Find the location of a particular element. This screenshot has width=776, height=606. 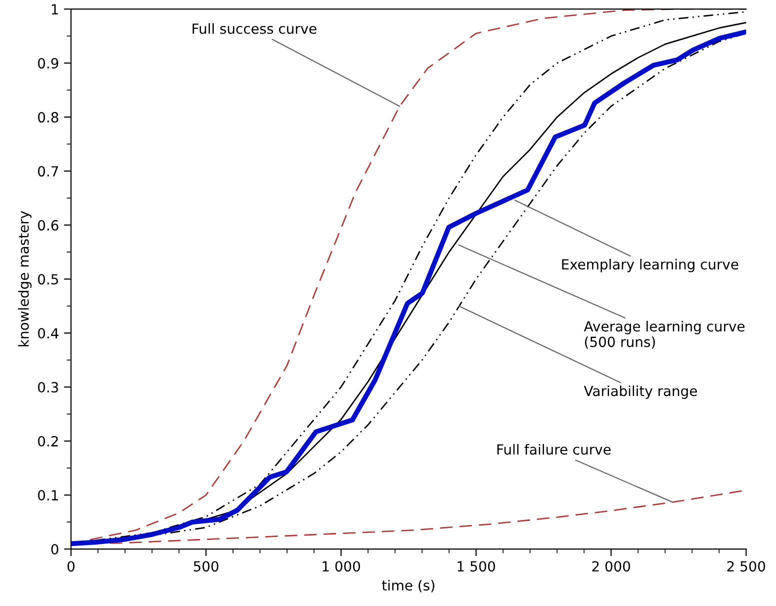

annotation: Average learning curve (500 runs) is located at coordinates (664, 334).